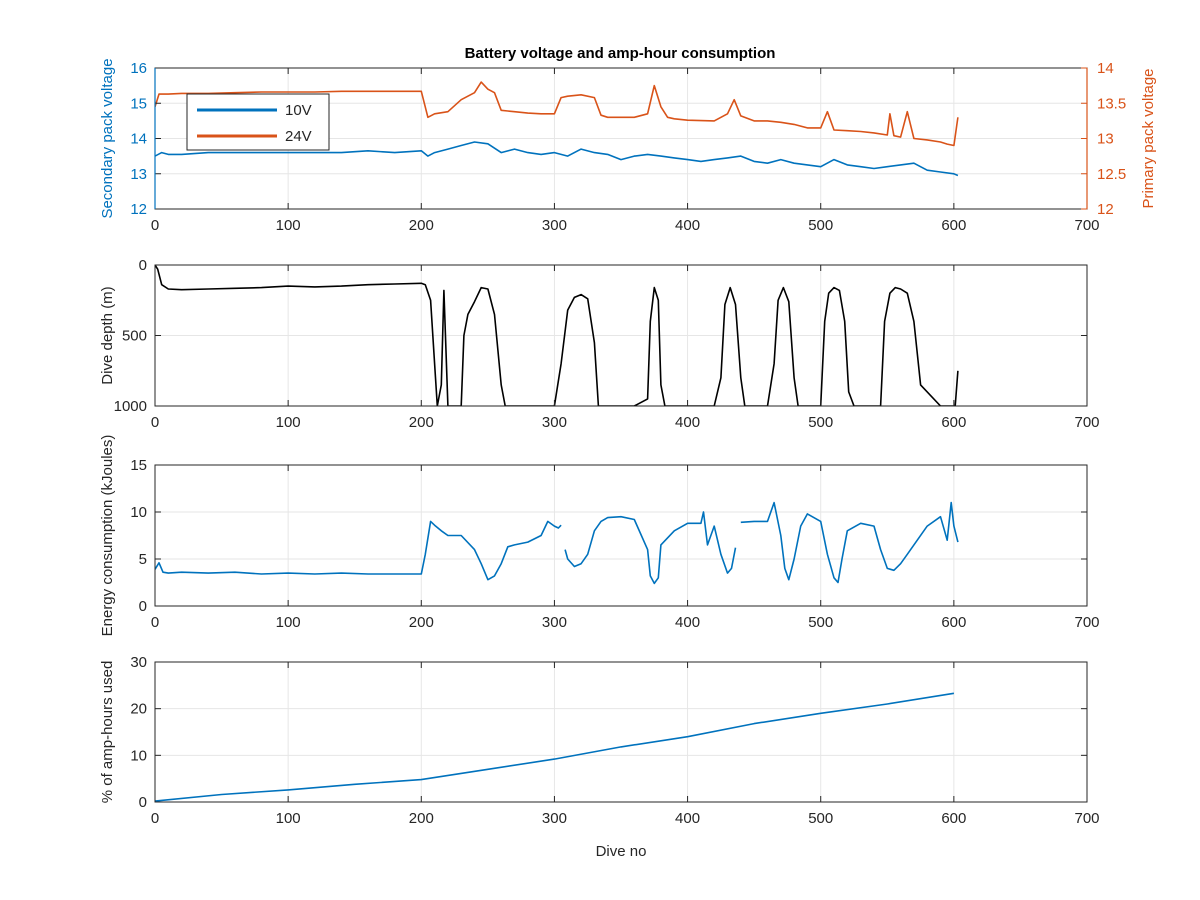 The image size is (1200, 900). Describe the element at coordinates (557, 159) in the screenshot. I see `series-line-10V` at that location.